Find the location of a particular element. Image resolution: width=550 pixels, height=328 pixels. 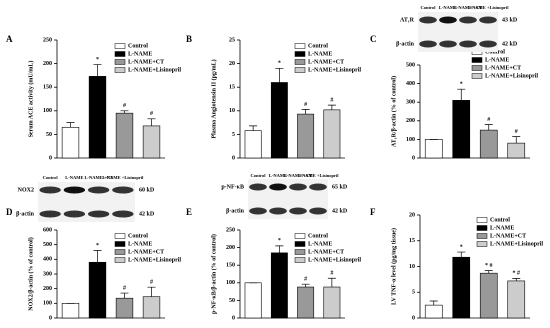

y-axis-label: LV TNF-α level (pg/mg tissue) is located at coordinates (393, 266).